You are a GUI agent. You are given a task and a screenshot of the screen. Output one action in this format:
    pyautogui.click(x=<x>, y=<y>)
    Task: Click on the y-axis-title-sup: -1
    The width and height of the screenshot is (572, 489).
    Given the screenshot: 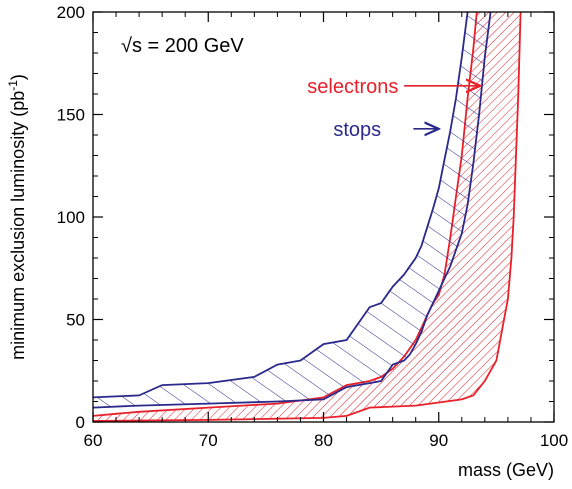 What is the action you would take?
    pyautogui.click(x=13, y=85)
    